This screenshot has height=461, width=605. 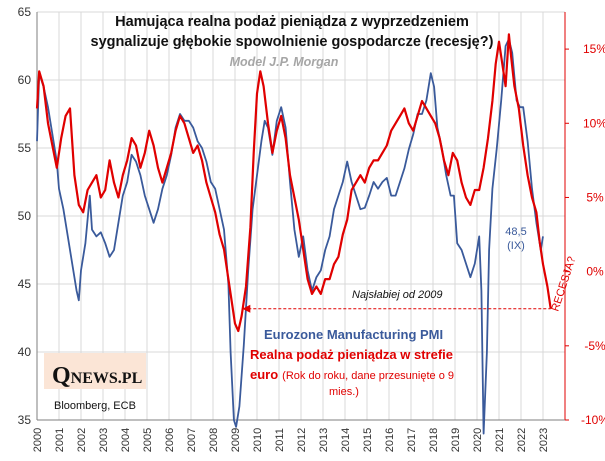 What do you see at coordinates (390, 440) in the screenshot?
I see `x-tick-label: 2016` at bounding box center [390, 440].